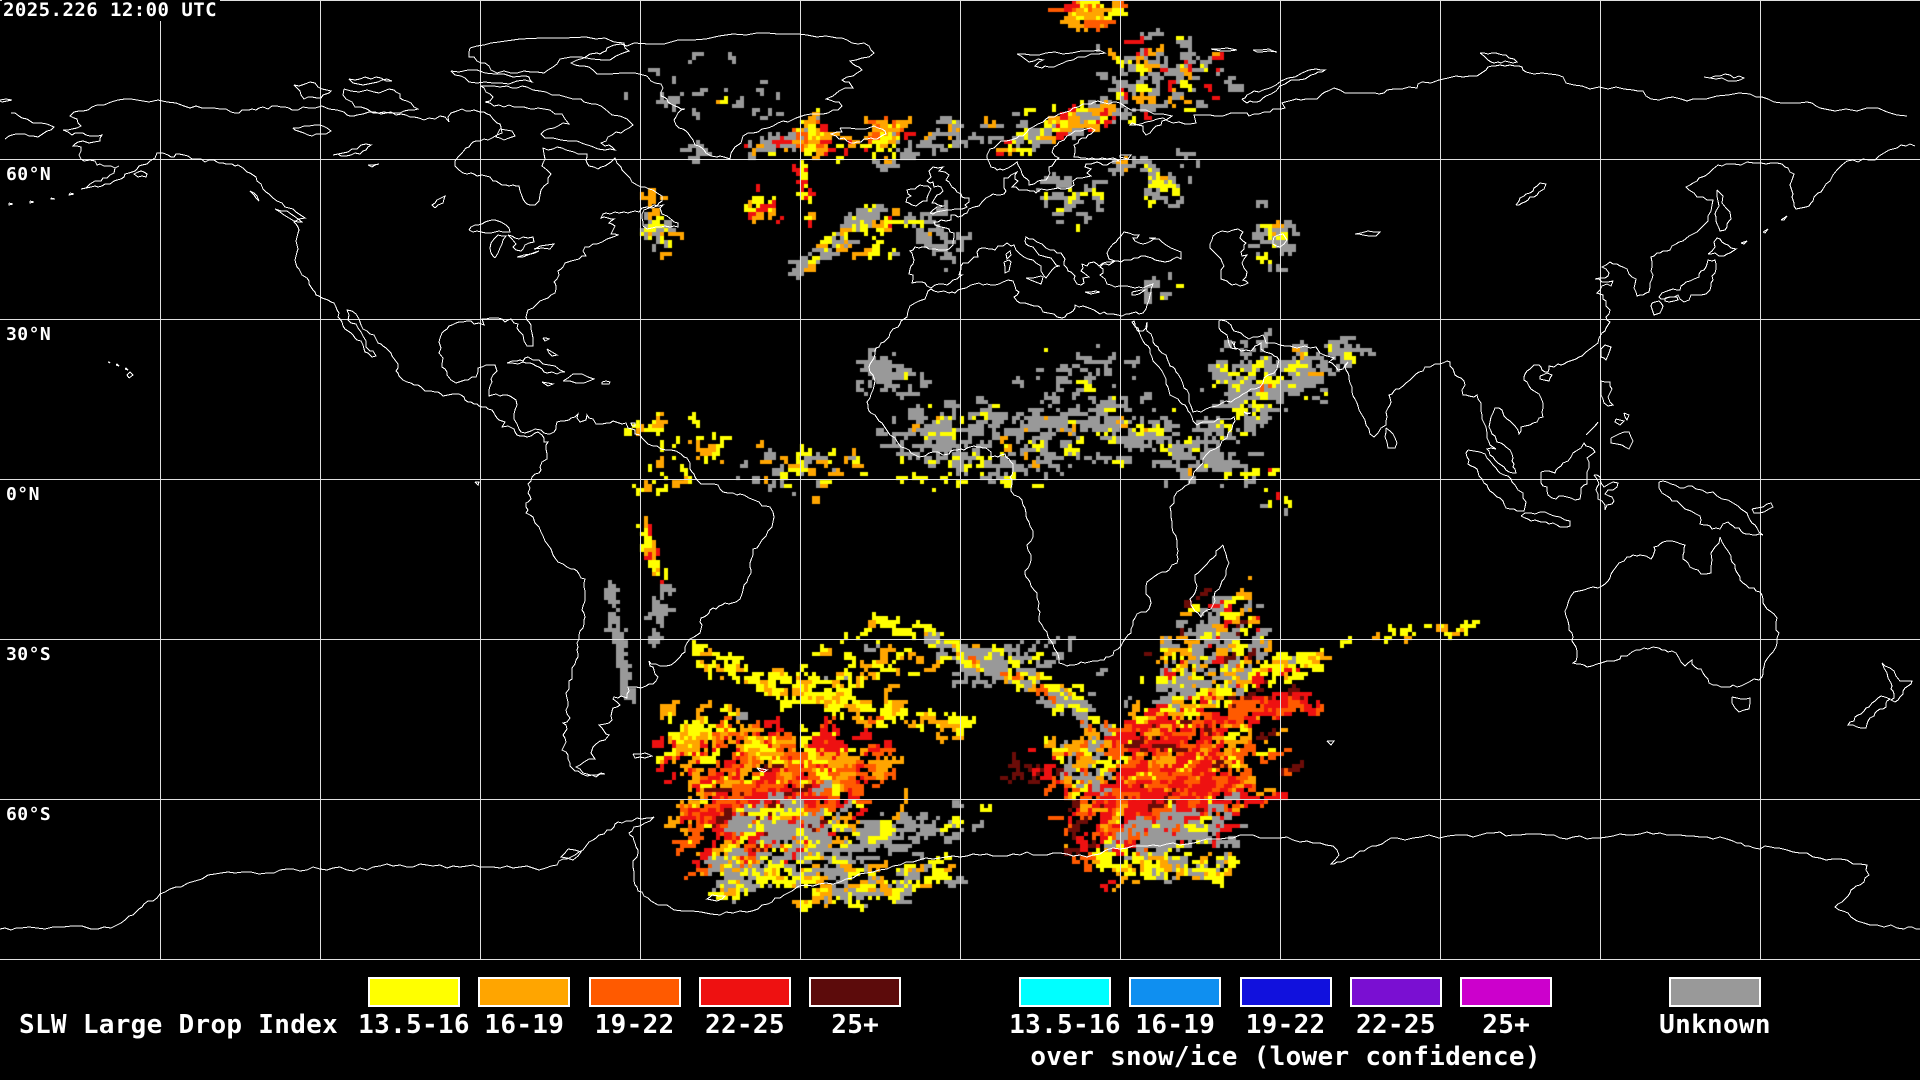 The height and width of the screenshot is (1080, 1920). Describe the element at coordinates (1531, 194) in the screenshot. I see `coast-lake-baikal` at that location.